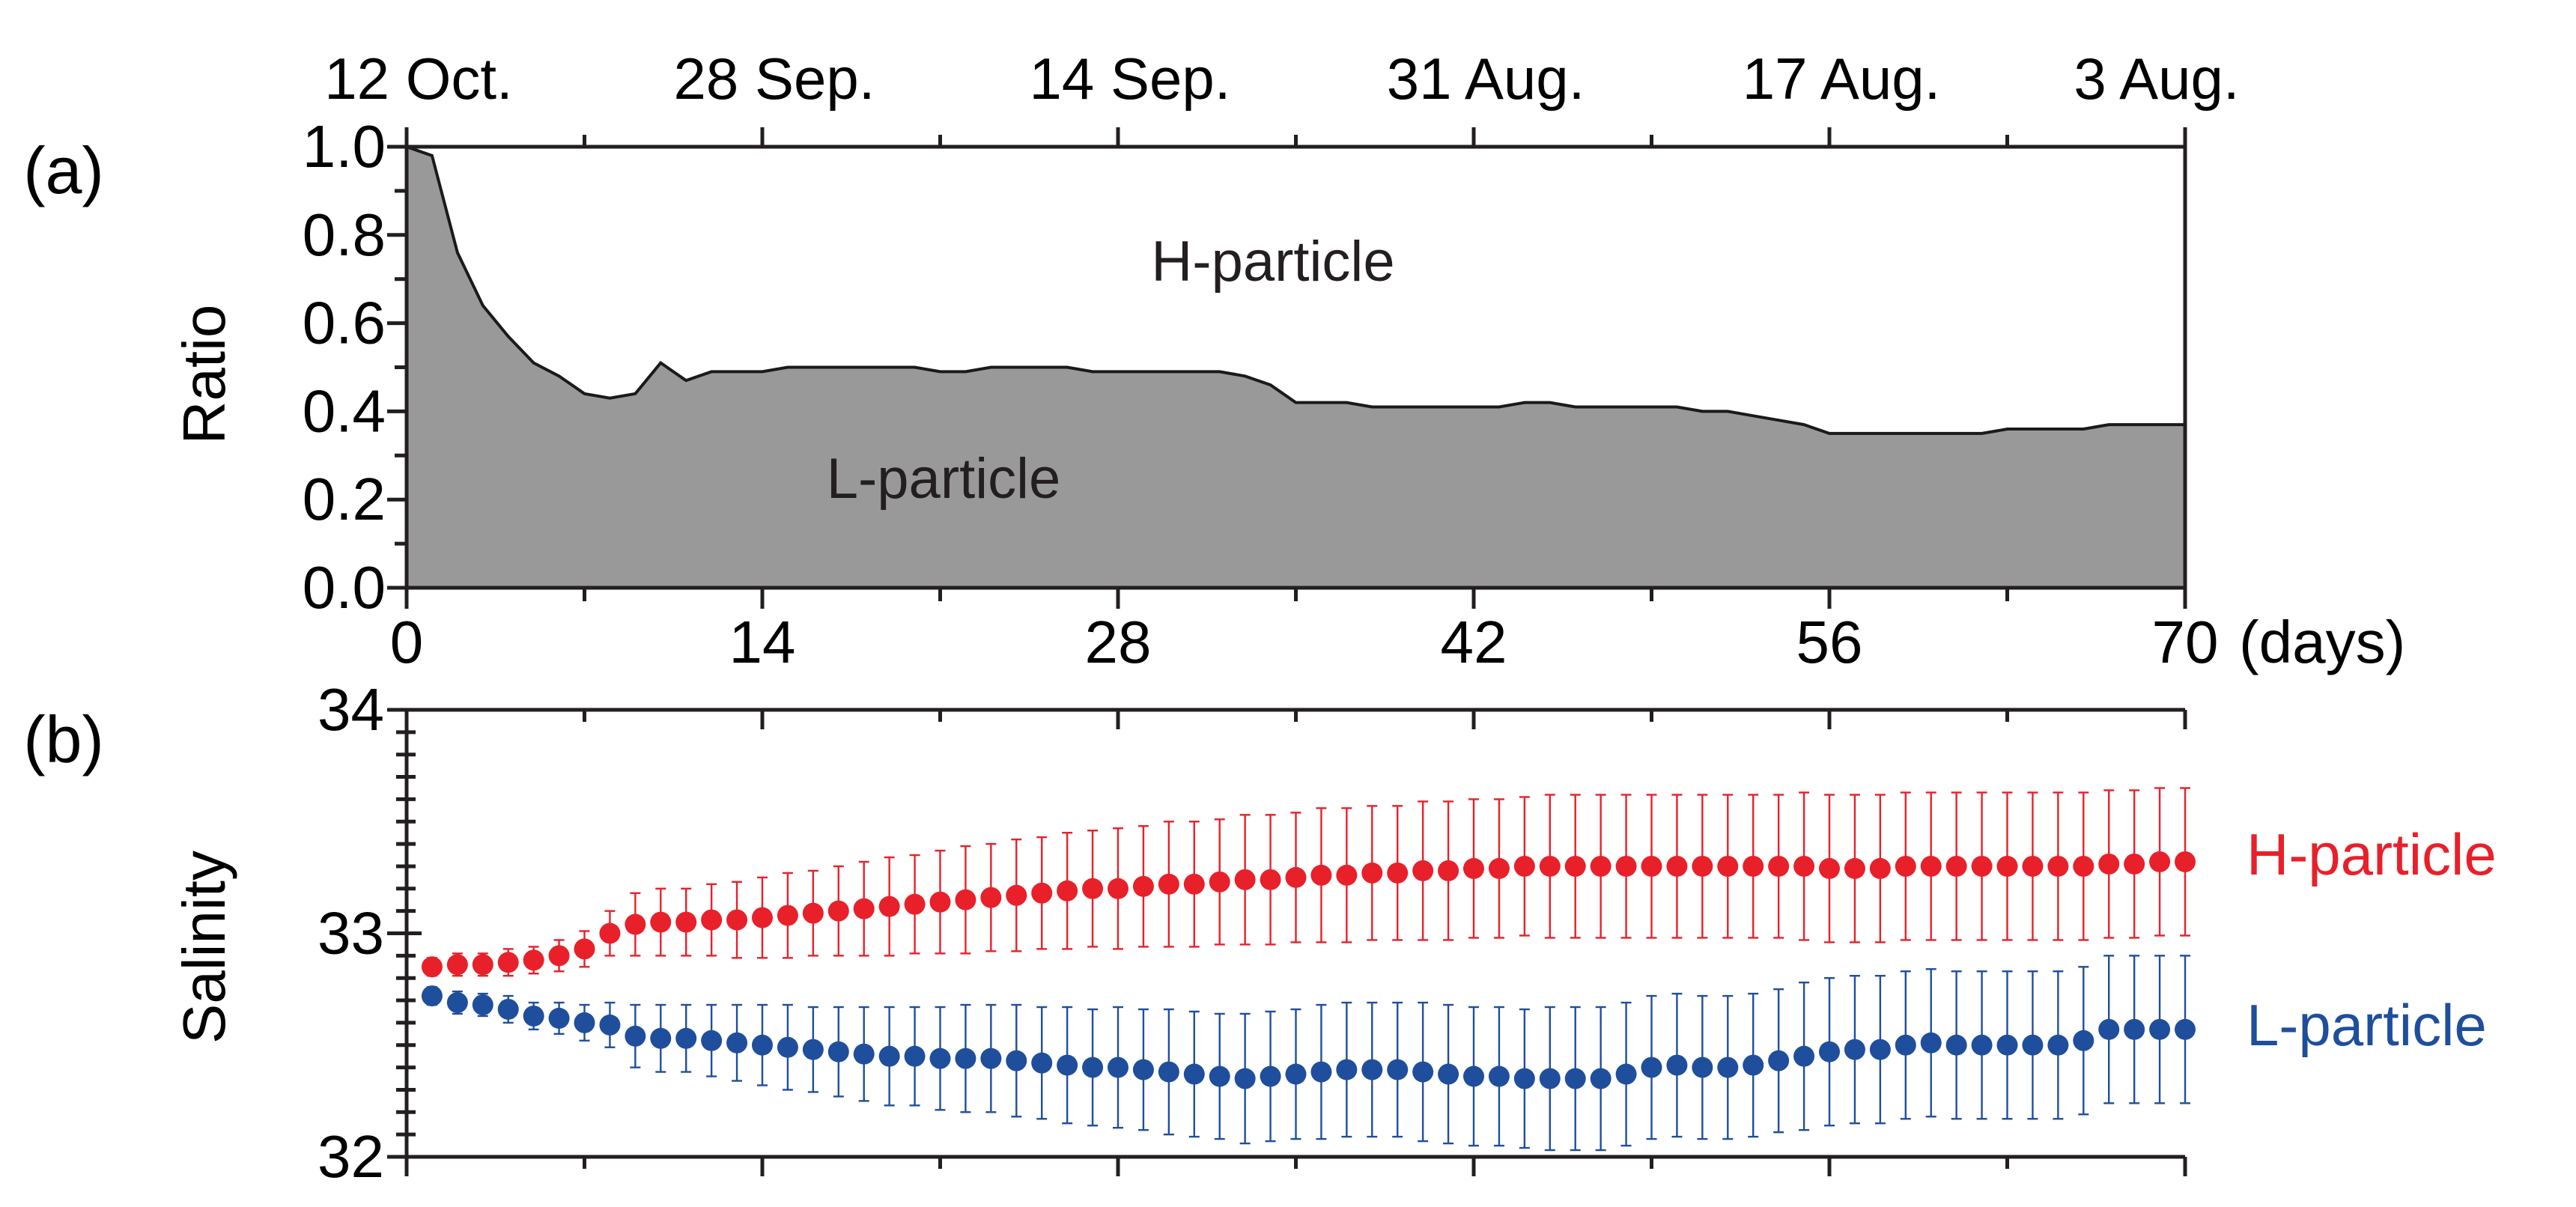  What do you see at coordinates (1130, 79) in the screenshot?
I see `top-date-label: 14 Sep.` at bounding box center [1130, 79].